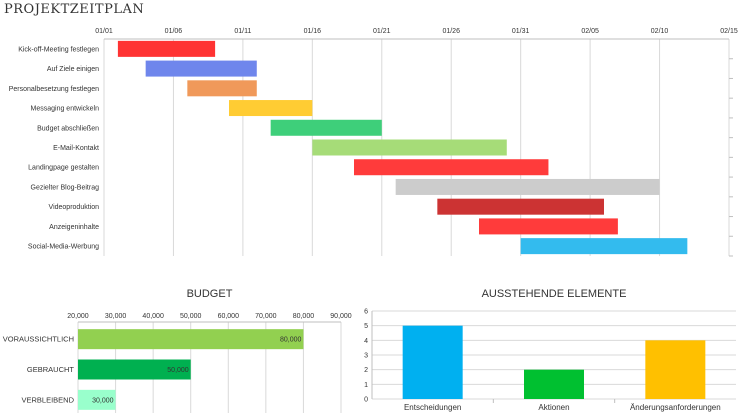 The width and height of the screenshot is (740, 413). Describe the element at coordinates (74, 207) in the screenshot. I see `gantt-task-label: Videoproduktion` at that location.